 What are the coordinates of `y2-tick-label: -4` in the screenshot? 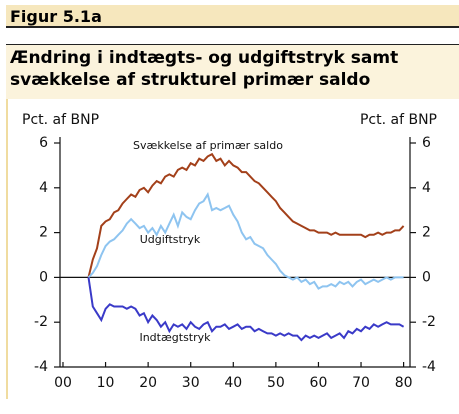 It's located at (429, 367).